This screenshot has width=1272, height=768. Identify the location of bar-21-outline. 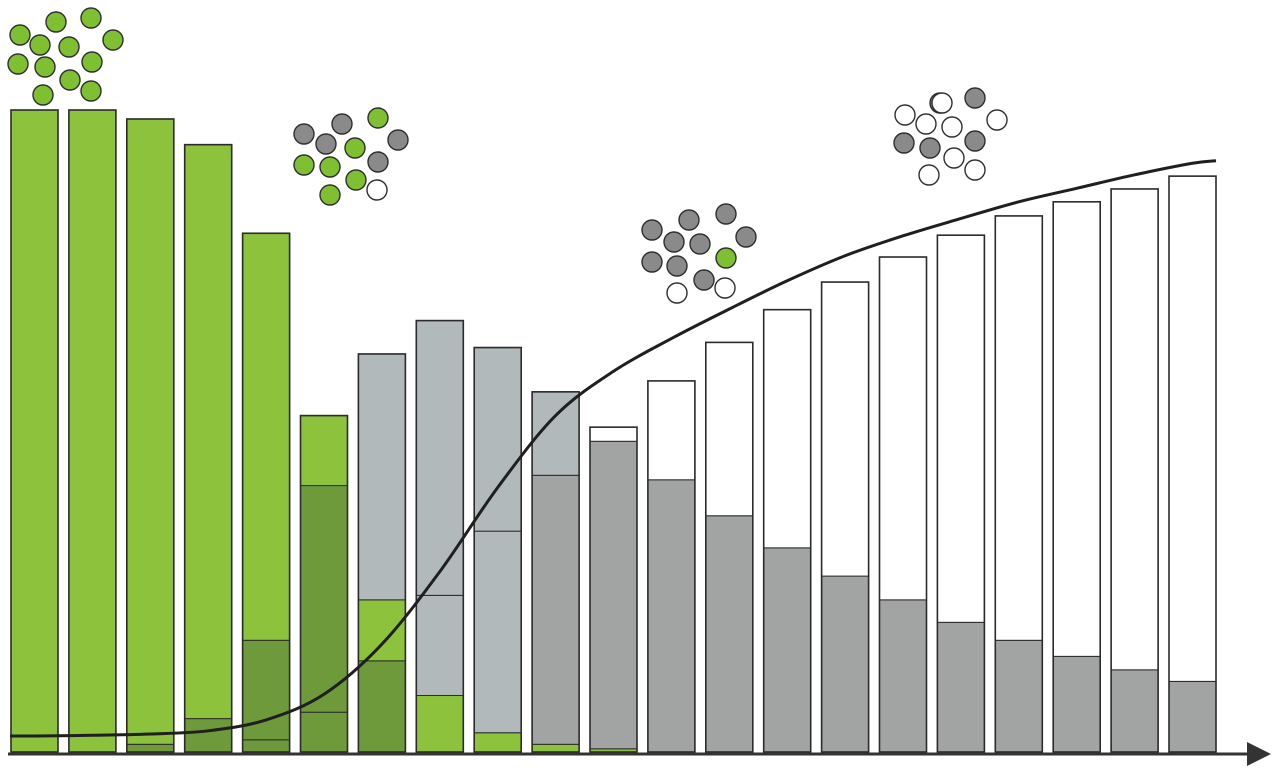
(1192, 464).